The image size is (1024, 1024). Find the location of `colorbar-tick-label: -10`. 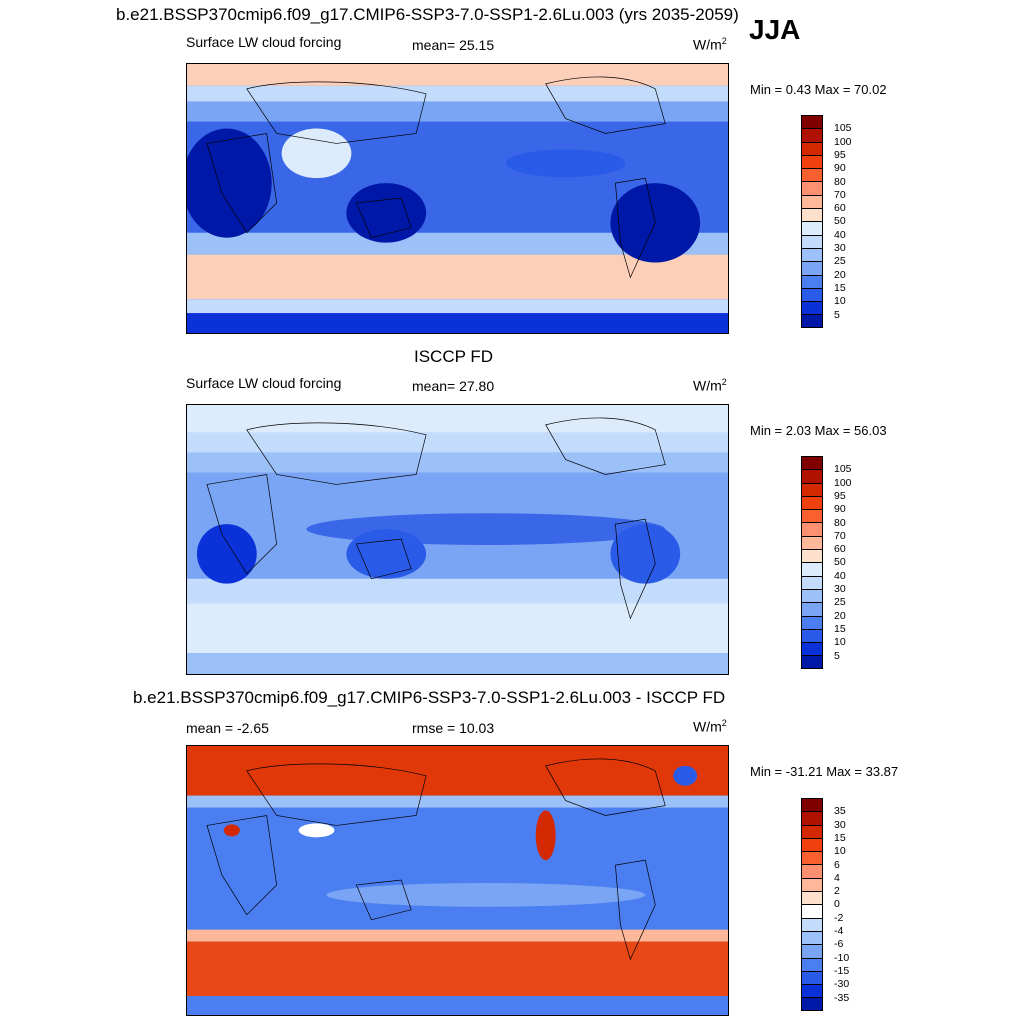

colorbar-tick-label: -10 is located at coordinates (842, 957).